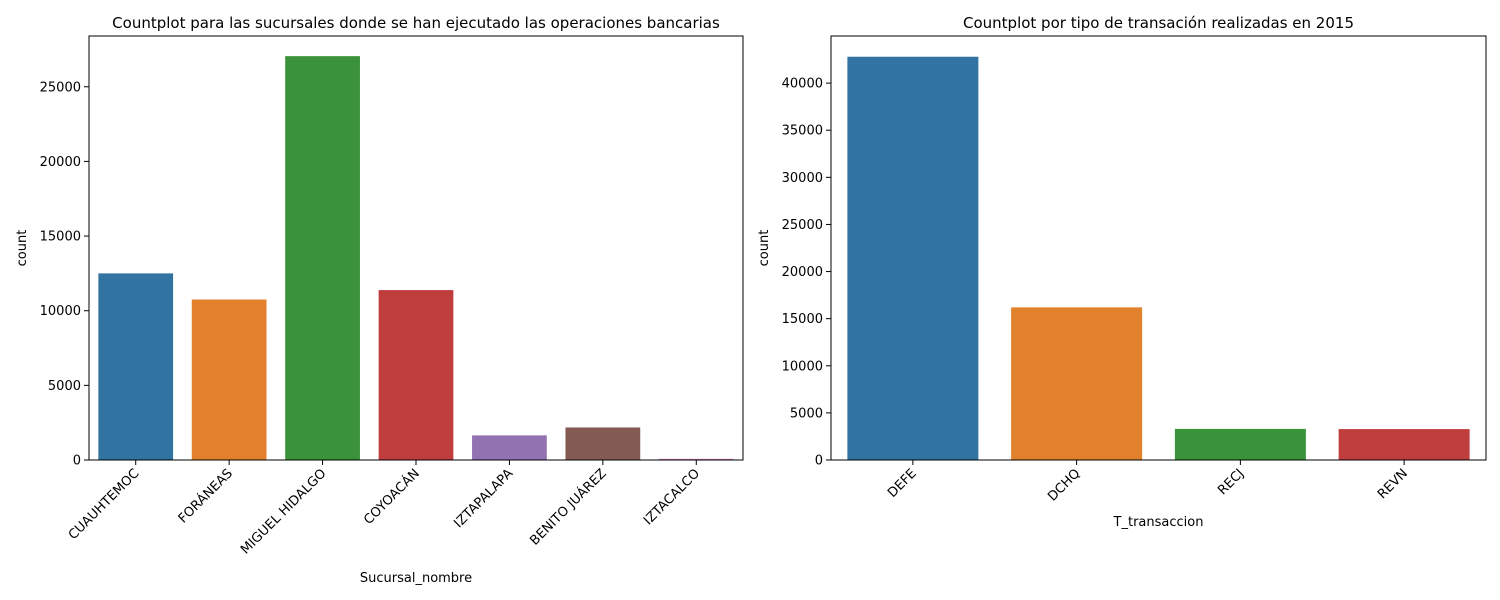  What do you see at coordinates (672, 497) in the screenshot?
I see `x-tick-label: IZTACALCO` at bounding box center [672, 497].